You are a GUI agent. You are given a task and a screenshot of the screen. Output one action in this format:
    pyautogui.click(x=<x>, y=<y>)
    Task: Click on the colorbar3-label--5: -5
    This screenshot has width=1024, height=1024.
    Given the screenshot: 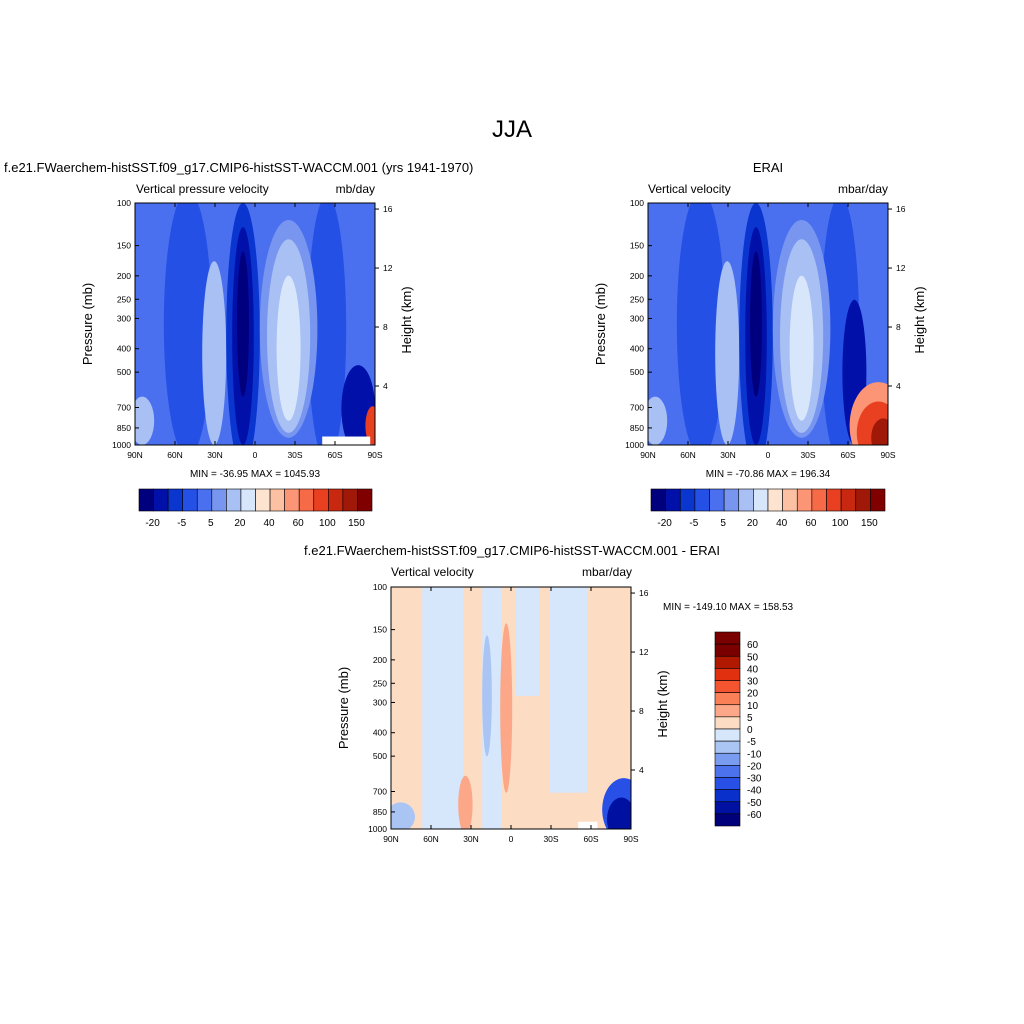 What is the action you would take?
    pyautogui.click(x=751, y=742)
    